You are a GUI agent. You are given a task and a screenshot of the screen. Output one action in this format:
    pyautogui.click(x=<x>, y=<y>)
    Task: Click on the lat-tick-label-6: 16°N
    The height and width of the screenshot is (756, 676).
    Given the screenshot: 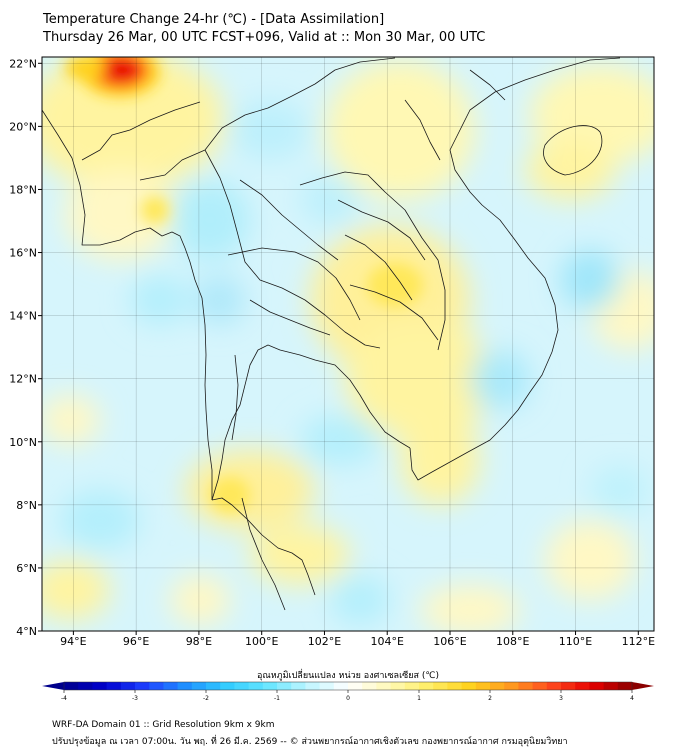 What is the action you would take?
    pyautogui.click(x=23, y=253)
    